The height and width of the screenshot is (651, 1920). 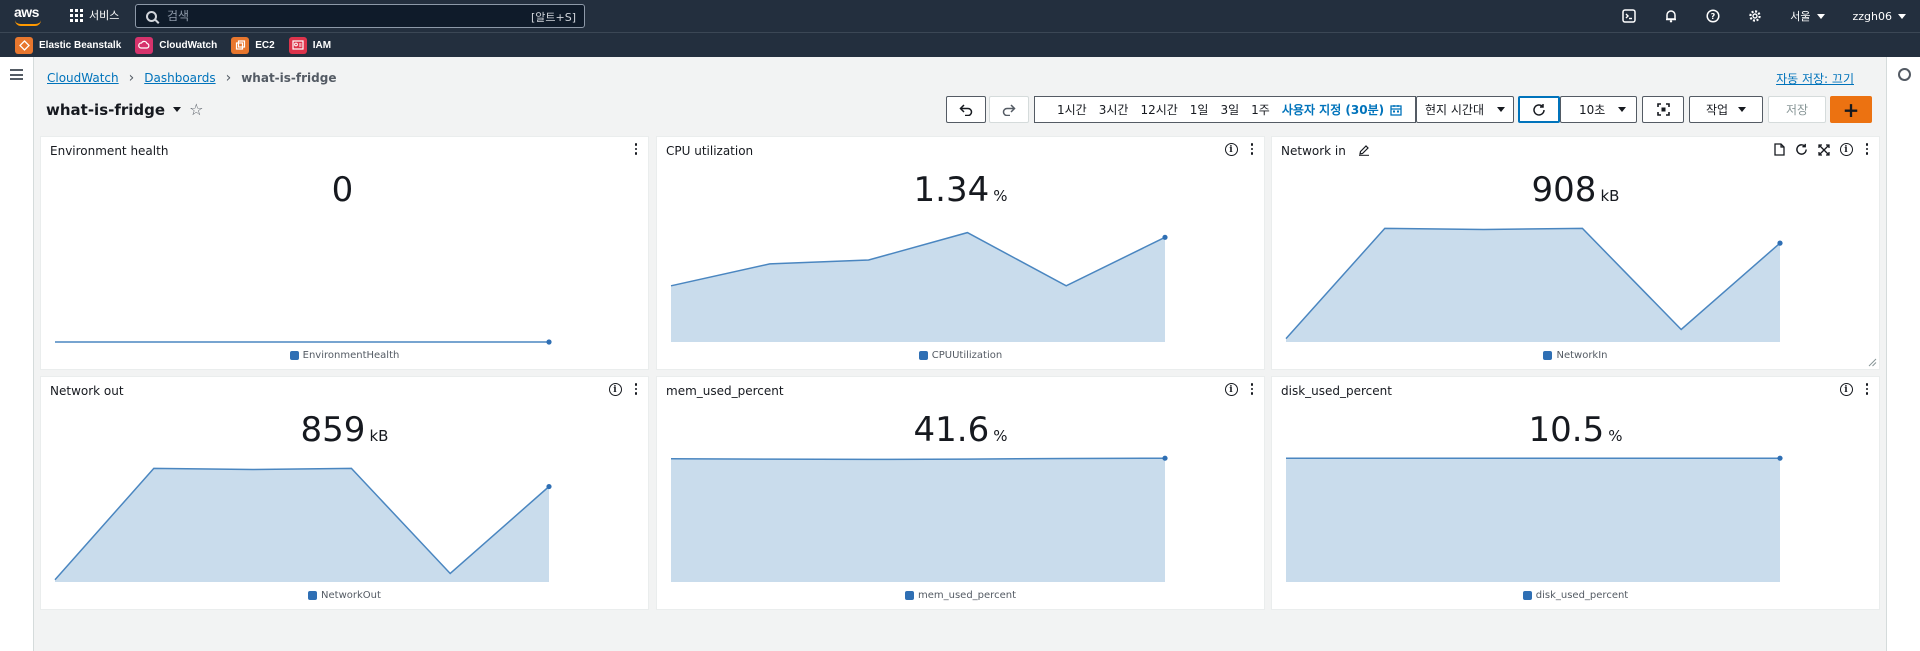 I want to click on iam-icon, so click(x=297, y=45).